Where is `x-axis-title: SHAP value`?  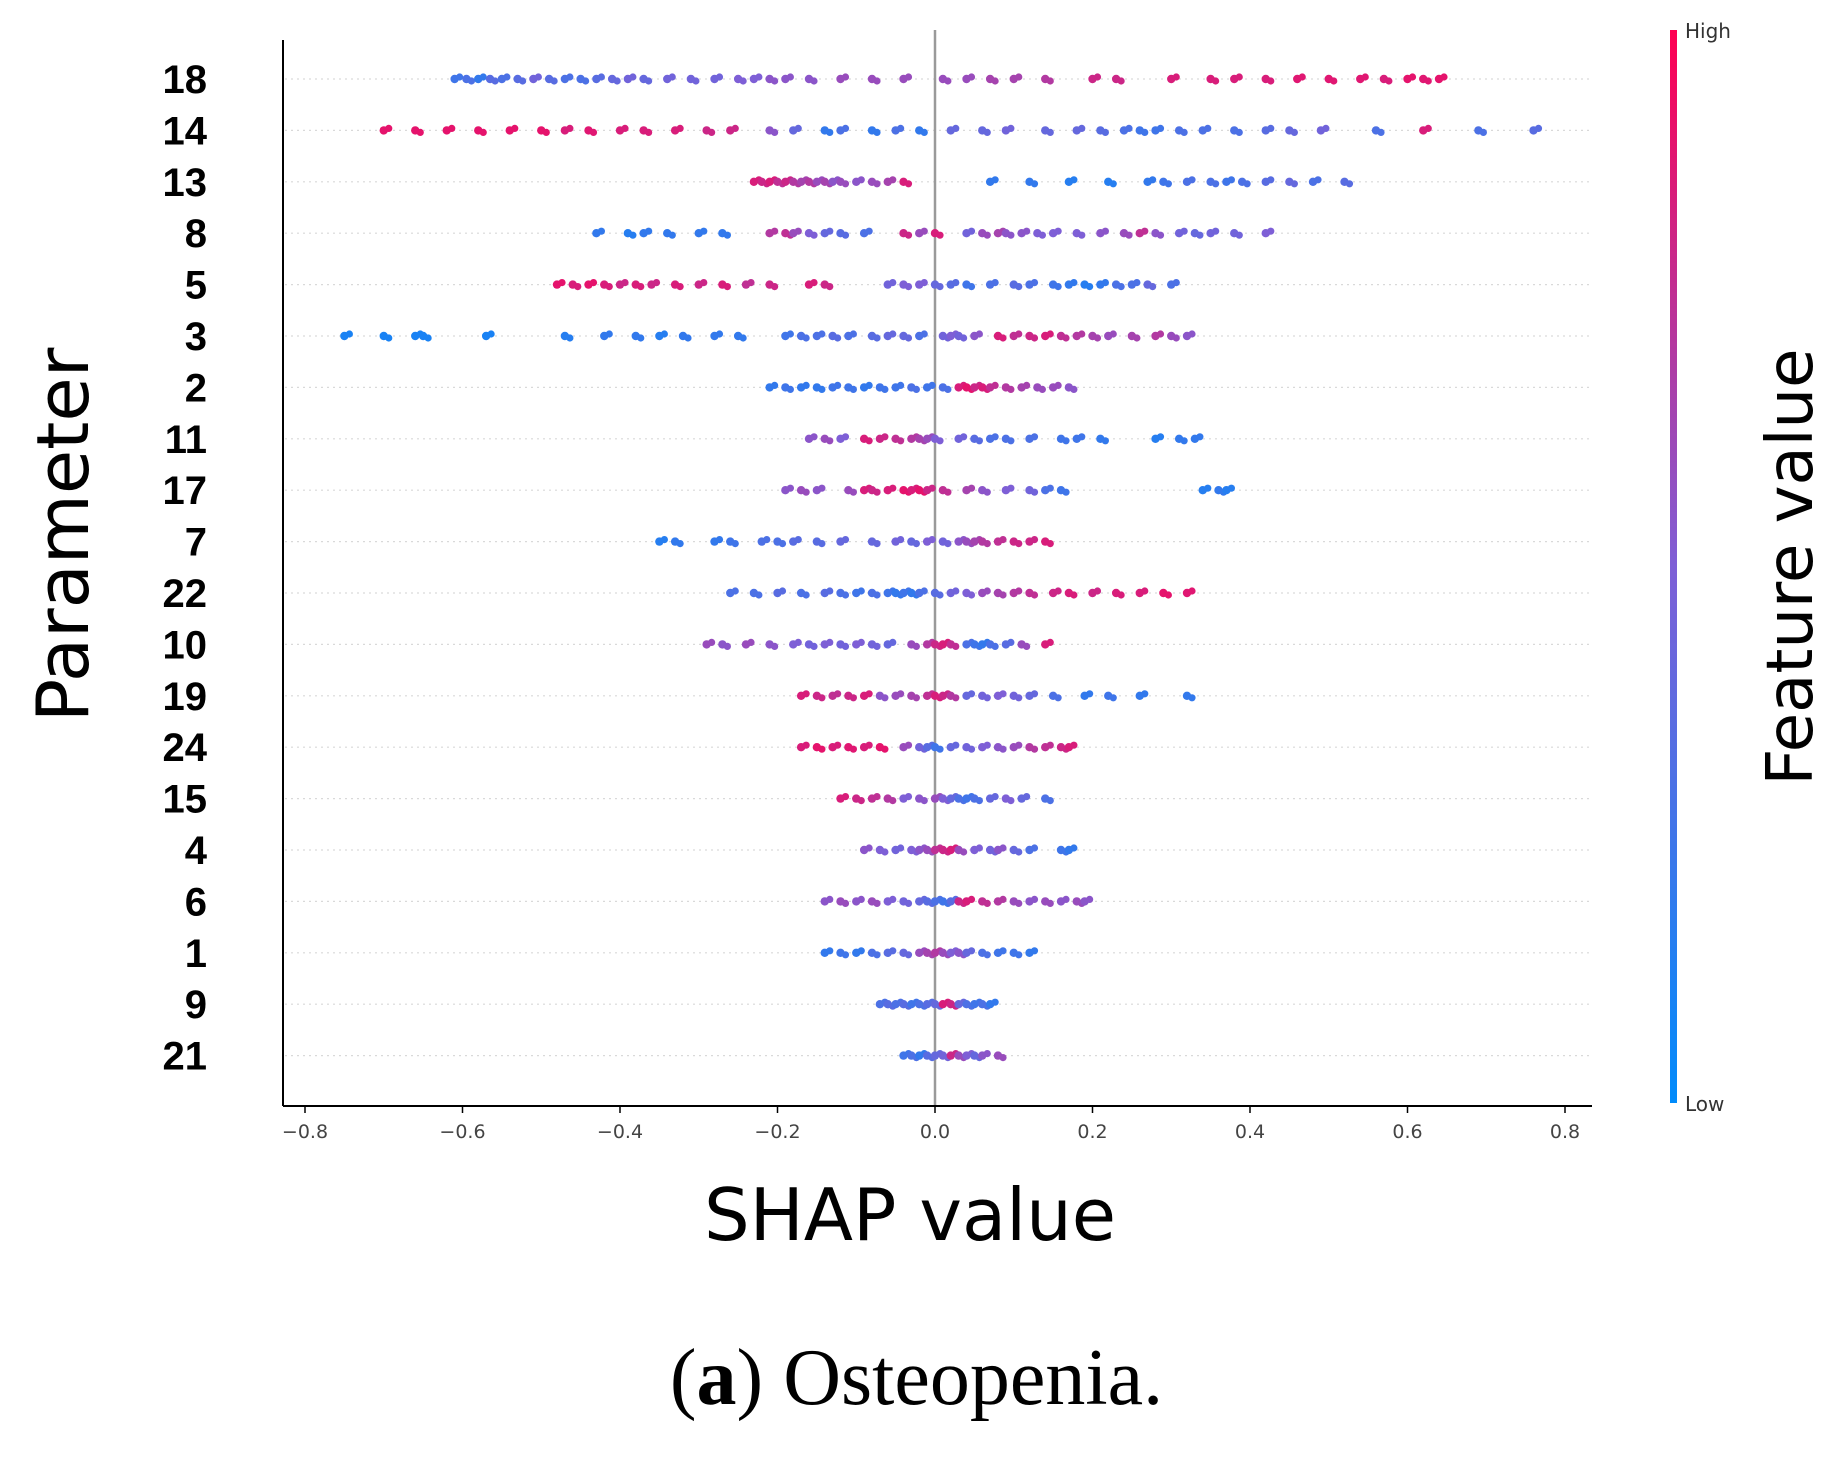 x-axis-title: SHAP value is located at coordinates (910, 1215).